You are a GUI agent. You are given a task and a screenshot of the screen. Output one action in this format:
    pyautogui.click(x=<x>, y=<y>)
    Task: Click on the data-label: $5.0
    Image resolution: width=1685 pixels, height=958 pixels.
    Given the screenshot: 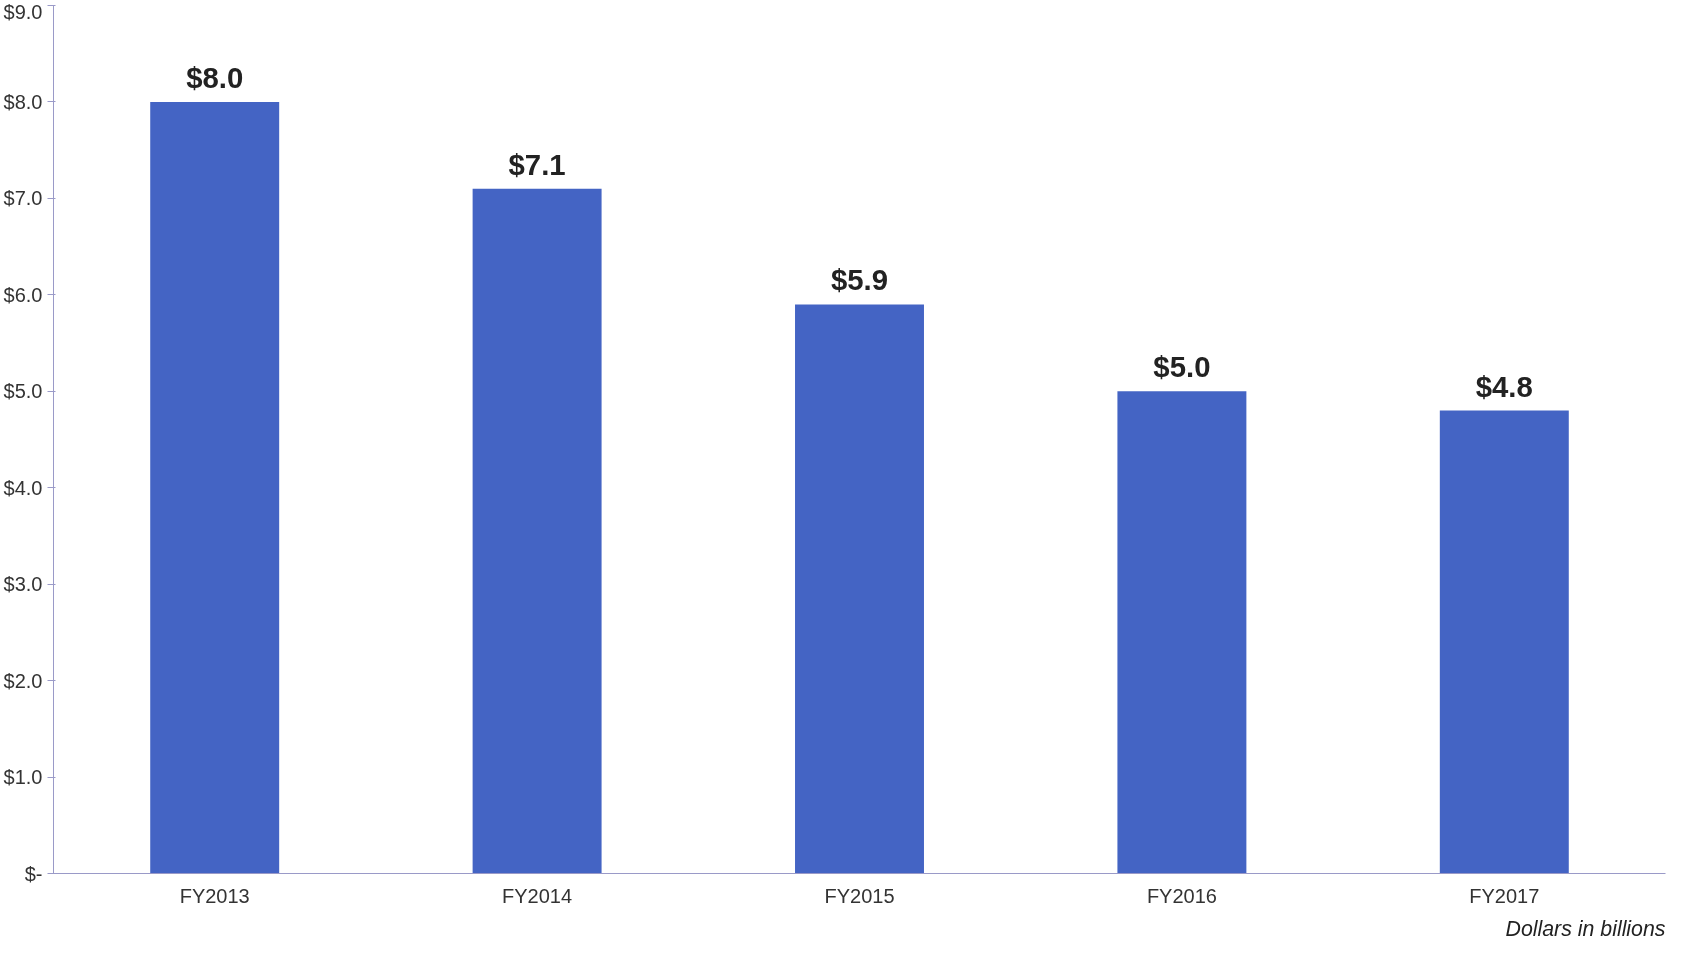 What is the action you would take?
    pyautogui.click(x=1182, y=367)
    